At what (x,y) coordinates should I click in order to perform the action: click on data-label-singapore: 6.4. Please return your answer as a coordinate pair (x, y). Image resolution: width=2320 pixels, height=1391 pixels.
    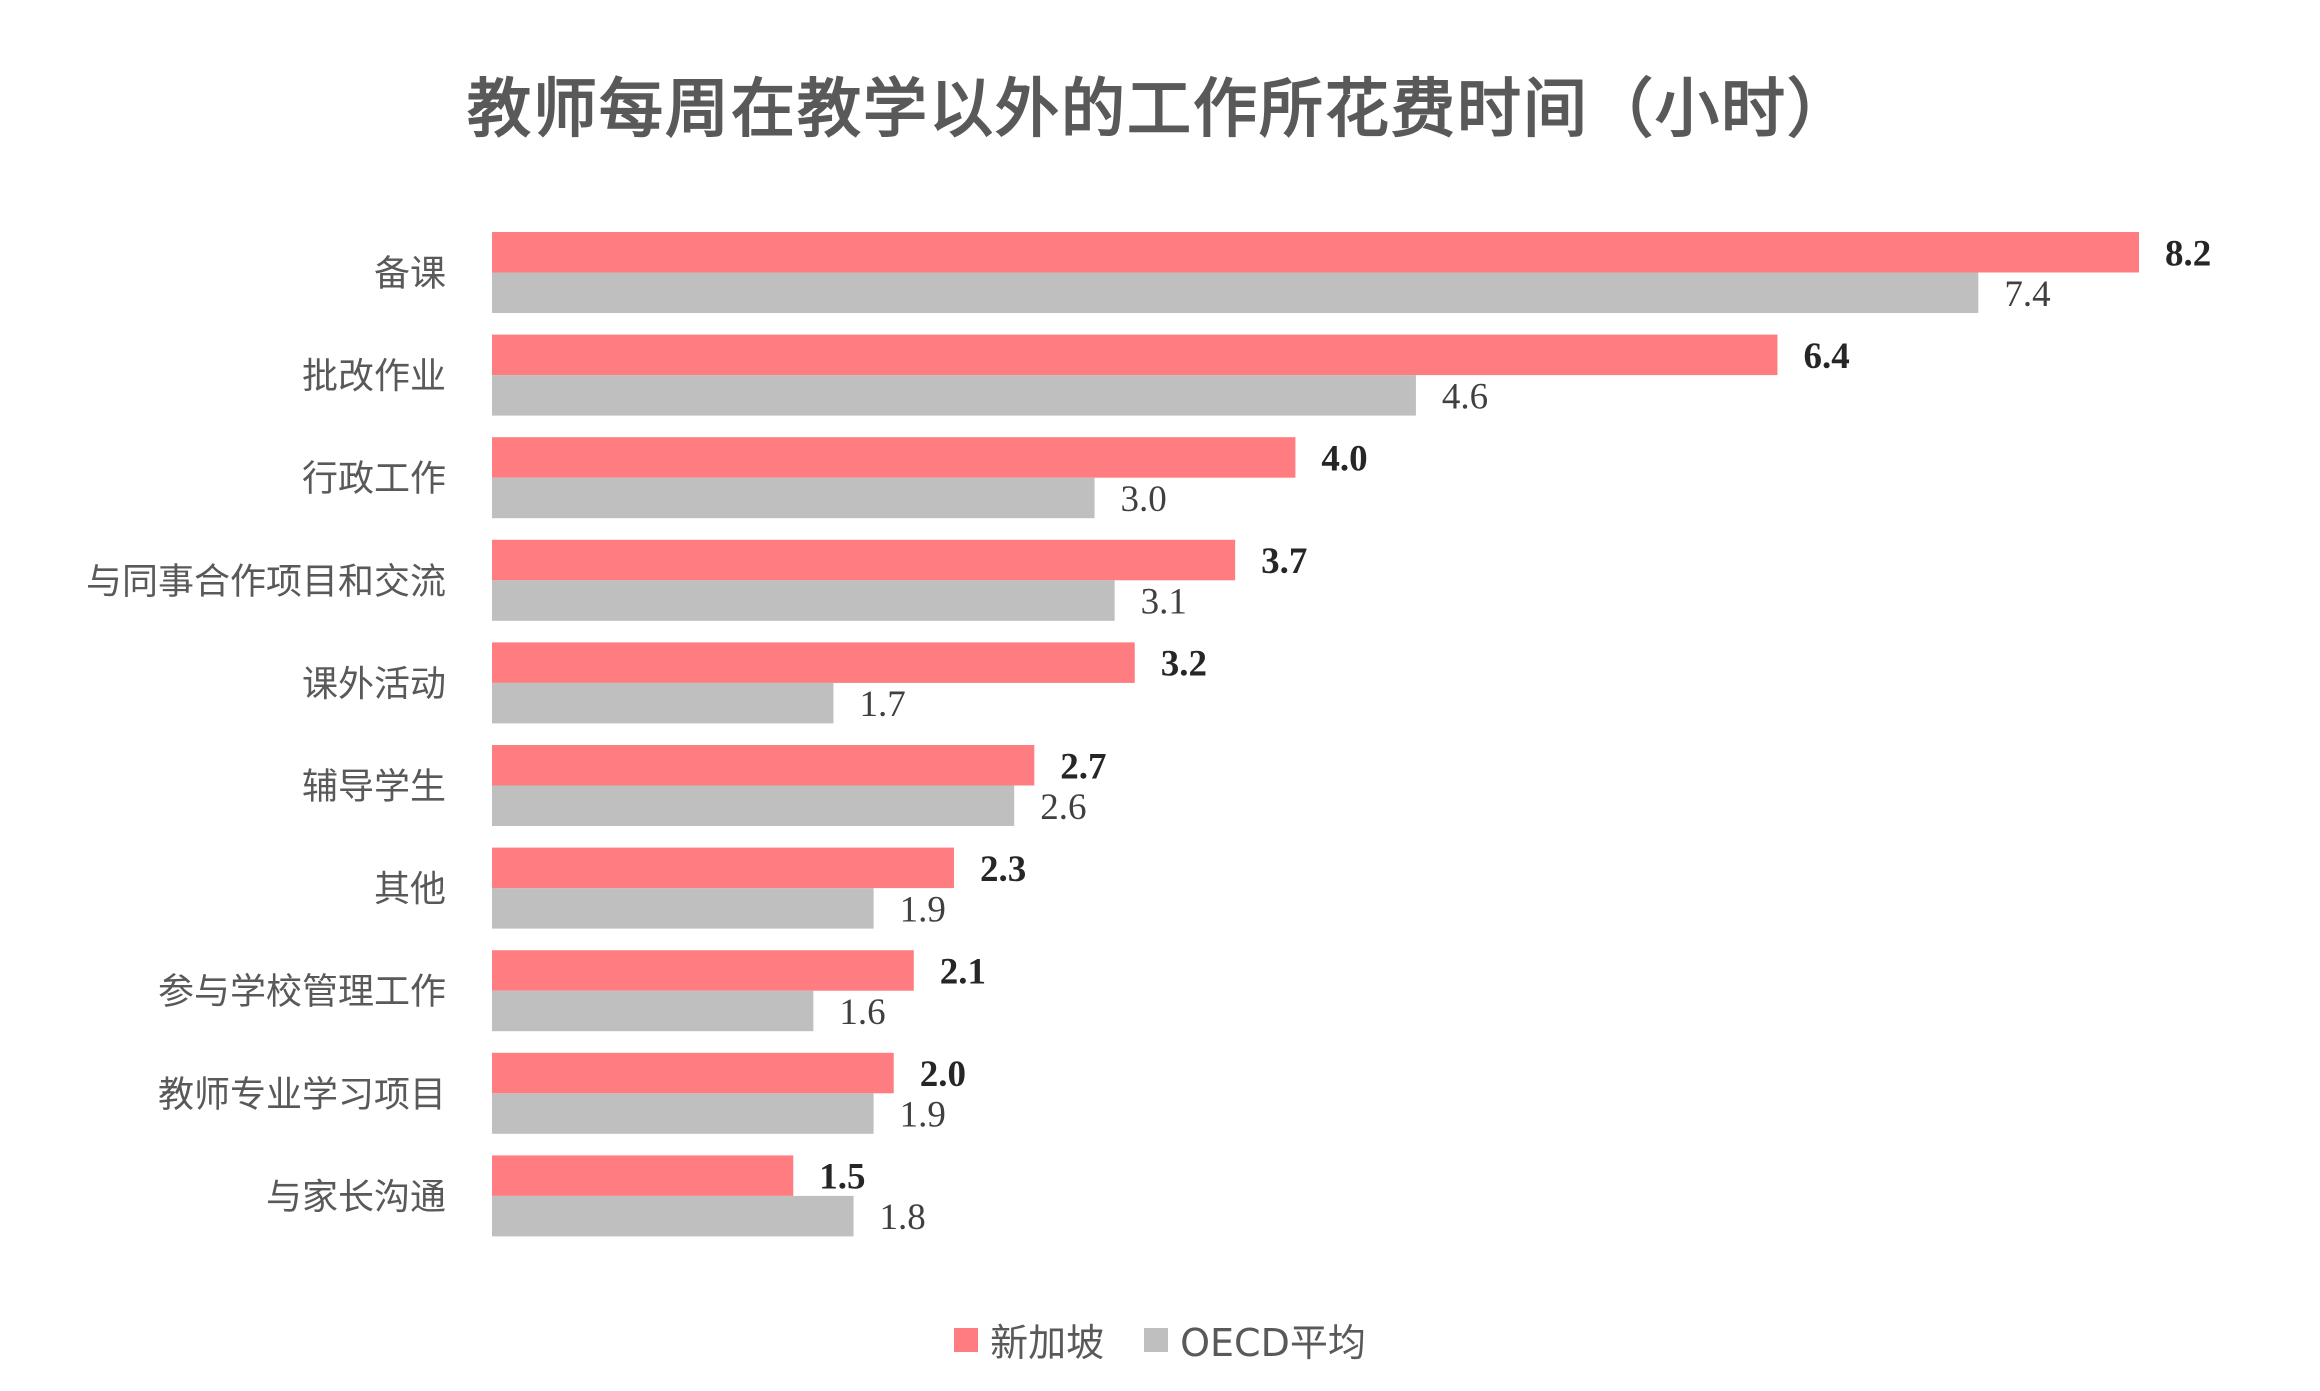
    Looking at the image, I should click on (1826, 356).